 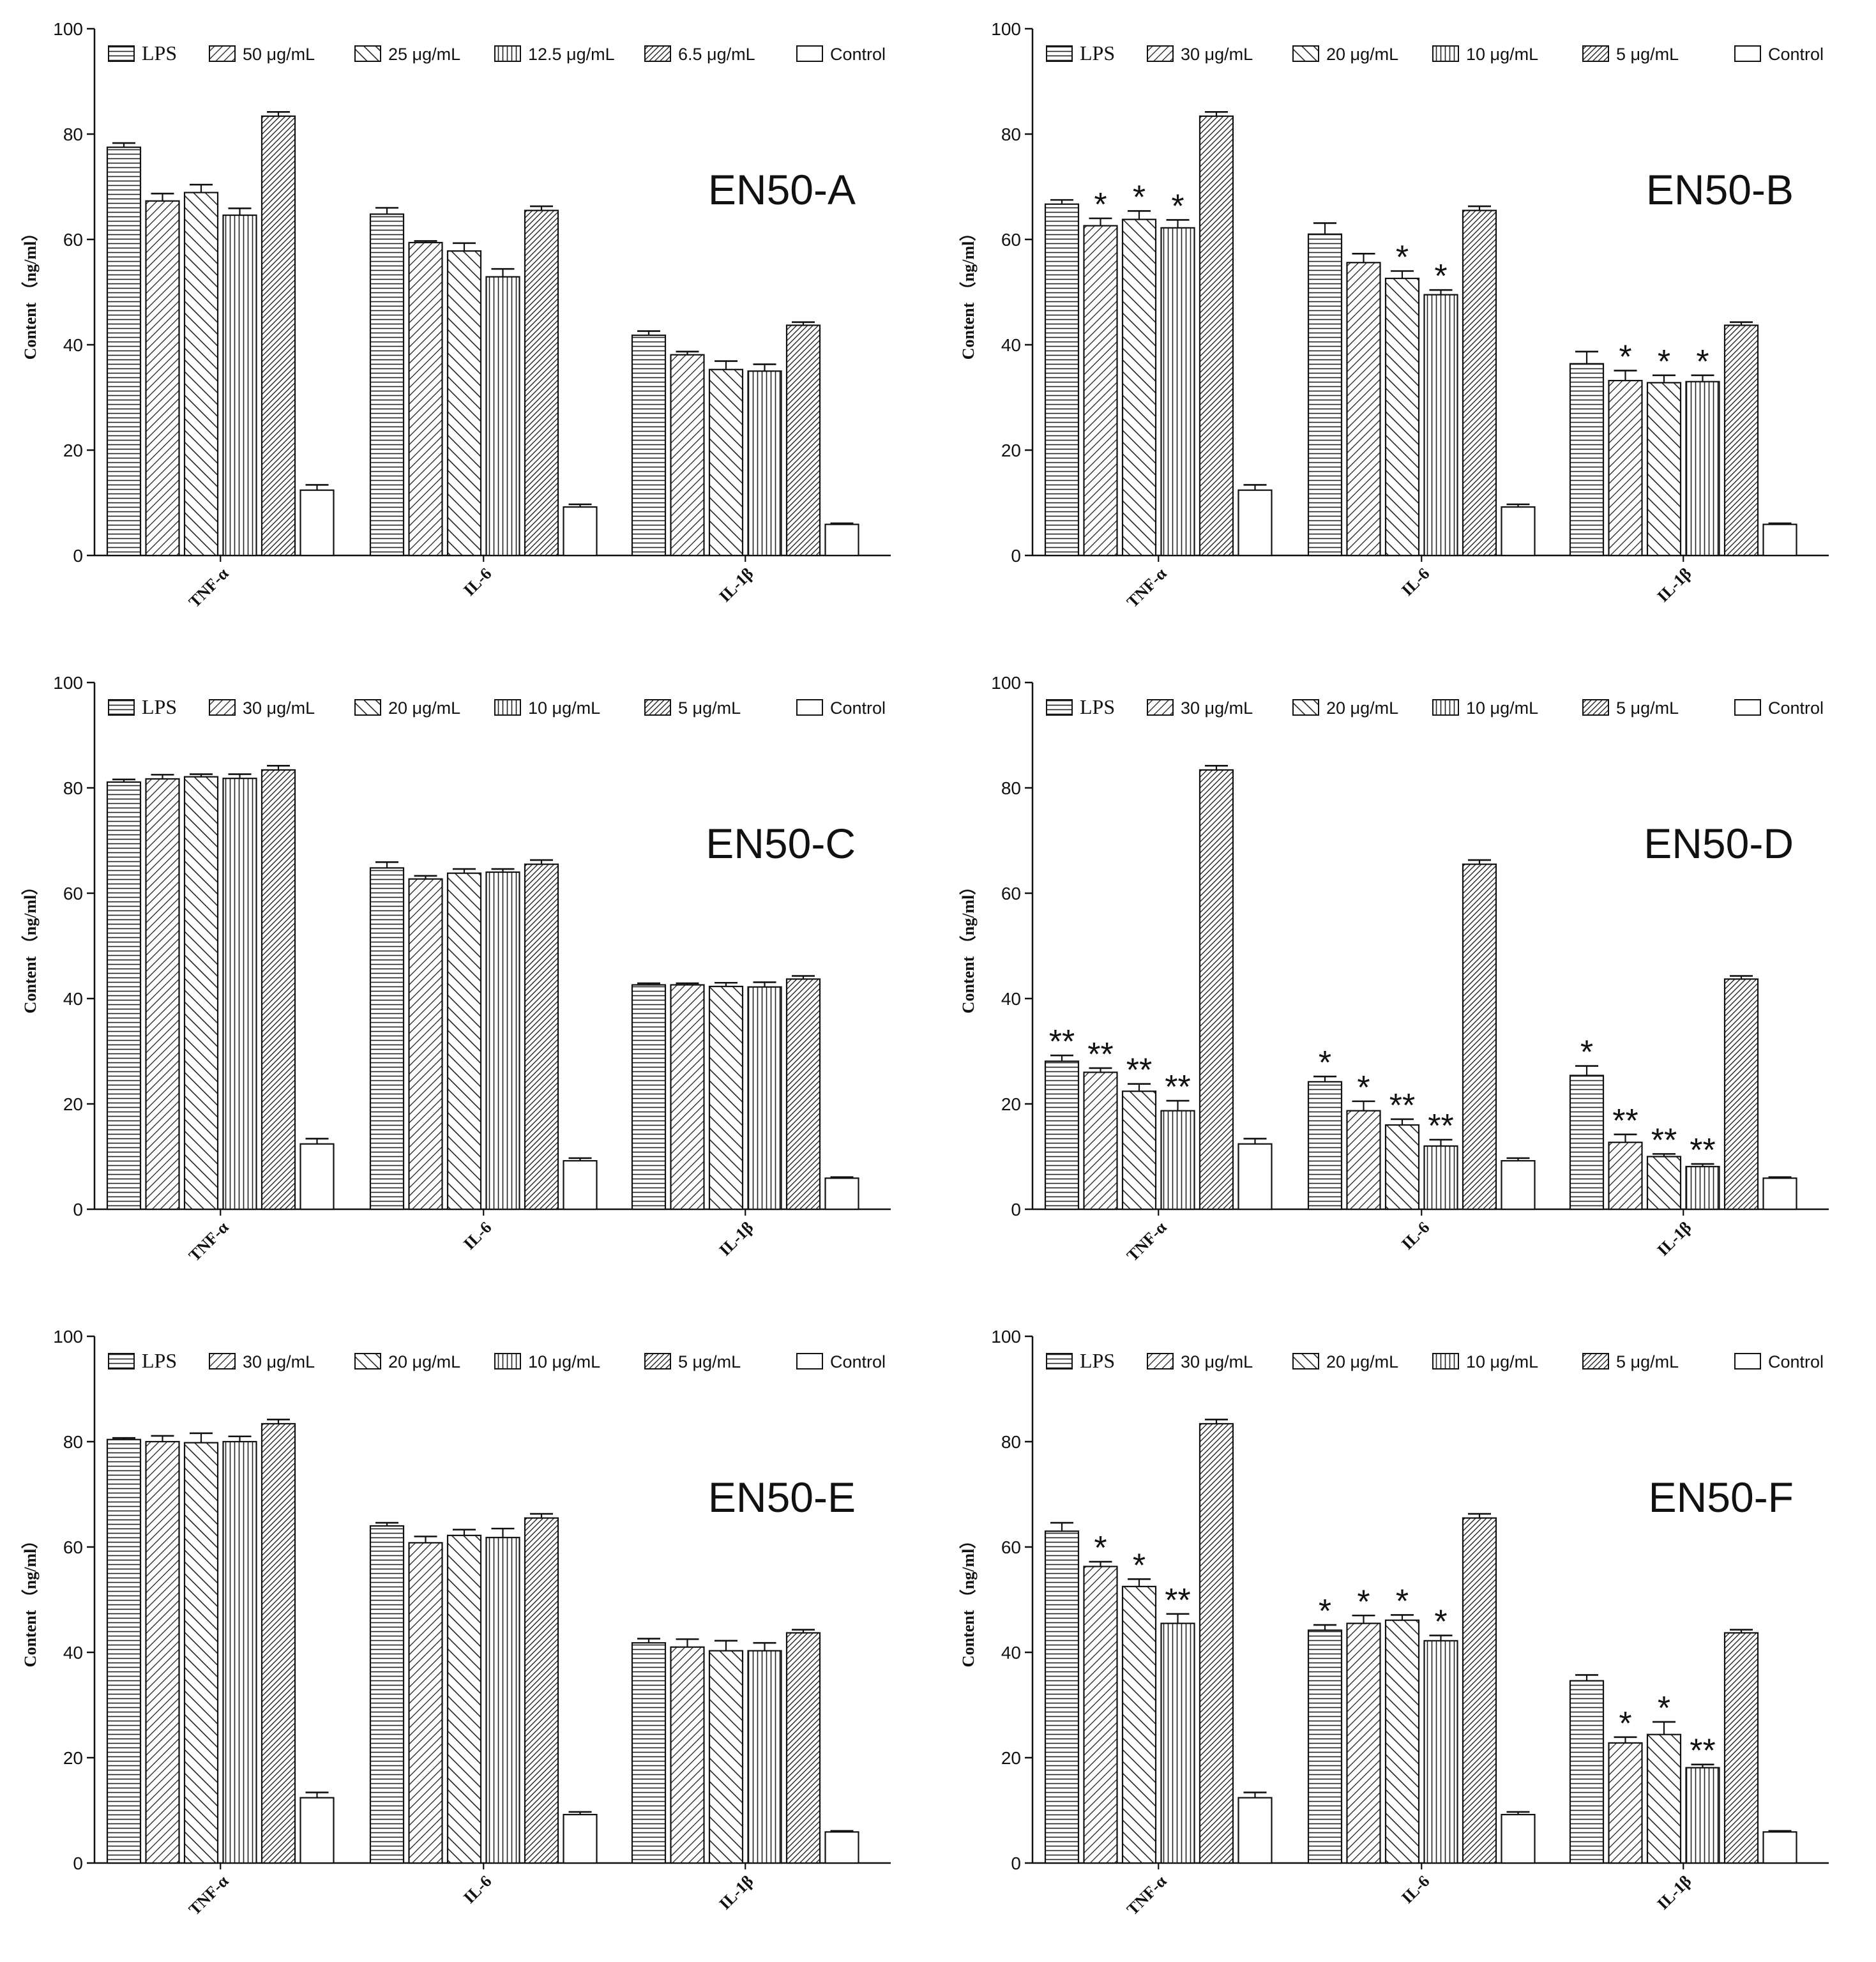 I want to click on y-tick-label: 100, so click(x=1006, y=29).